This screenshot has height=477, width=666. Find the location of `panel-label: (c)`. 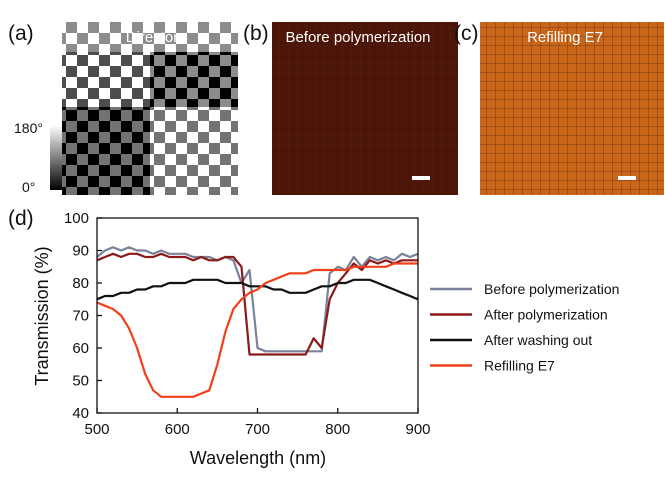

panel-label: (c) is located at coordinates (466, 33).